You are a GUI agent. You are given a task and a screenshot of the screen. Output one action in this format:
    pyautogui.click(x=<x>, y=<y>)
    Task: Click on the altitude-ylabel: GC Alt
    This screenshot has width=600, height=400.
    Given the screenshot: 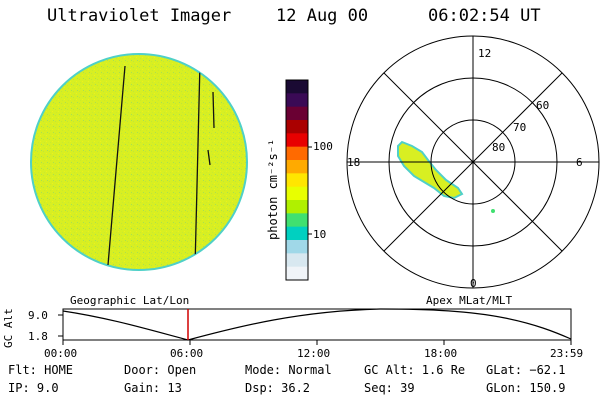 What is the action you would take?
    pyautogui.click(x=8, y=328)
    